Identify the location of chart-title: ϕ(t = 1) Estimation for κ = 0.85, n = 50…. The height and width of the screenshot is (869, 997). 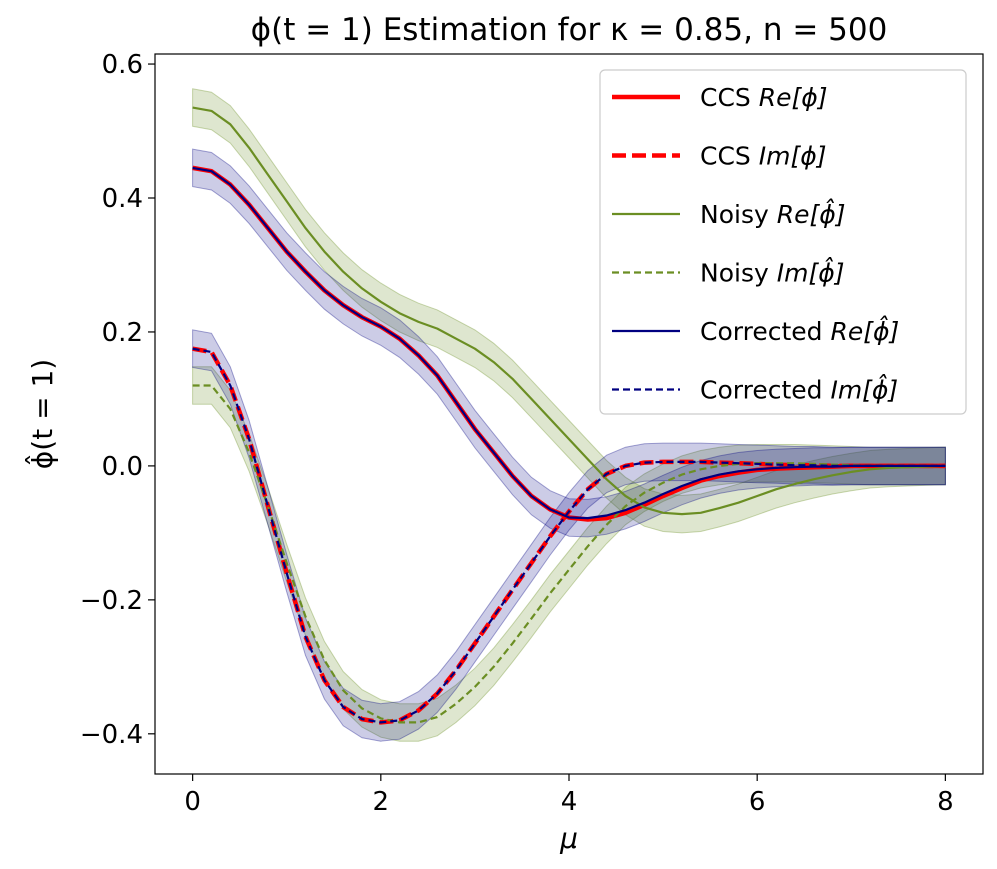
(569, 30).